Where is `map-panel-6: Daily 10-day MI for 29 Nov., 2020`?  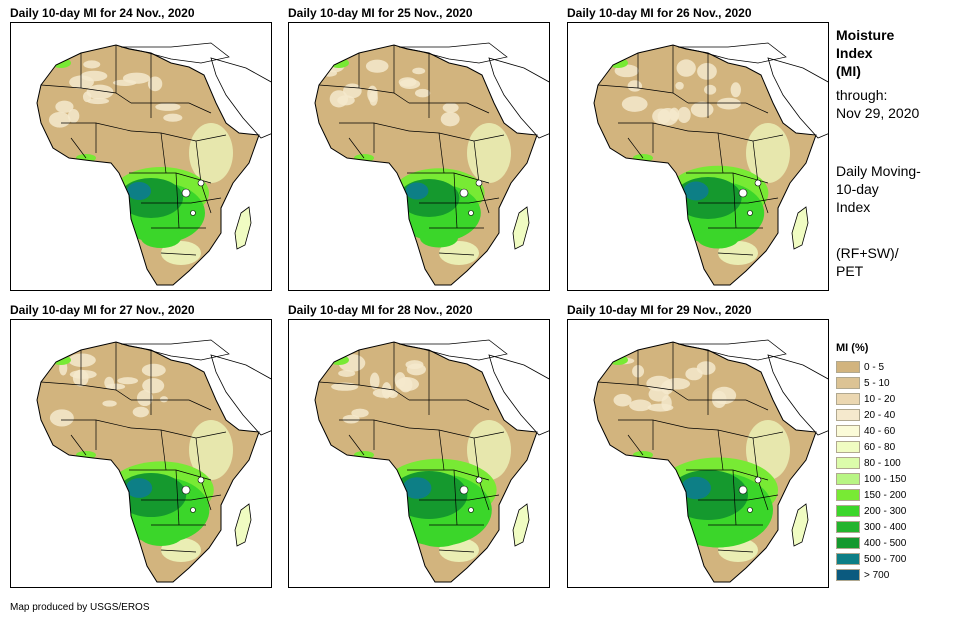 map-panel-6: Daily 10-day MI for 29 Nov., 2020 is located at coordinates (698, 453).